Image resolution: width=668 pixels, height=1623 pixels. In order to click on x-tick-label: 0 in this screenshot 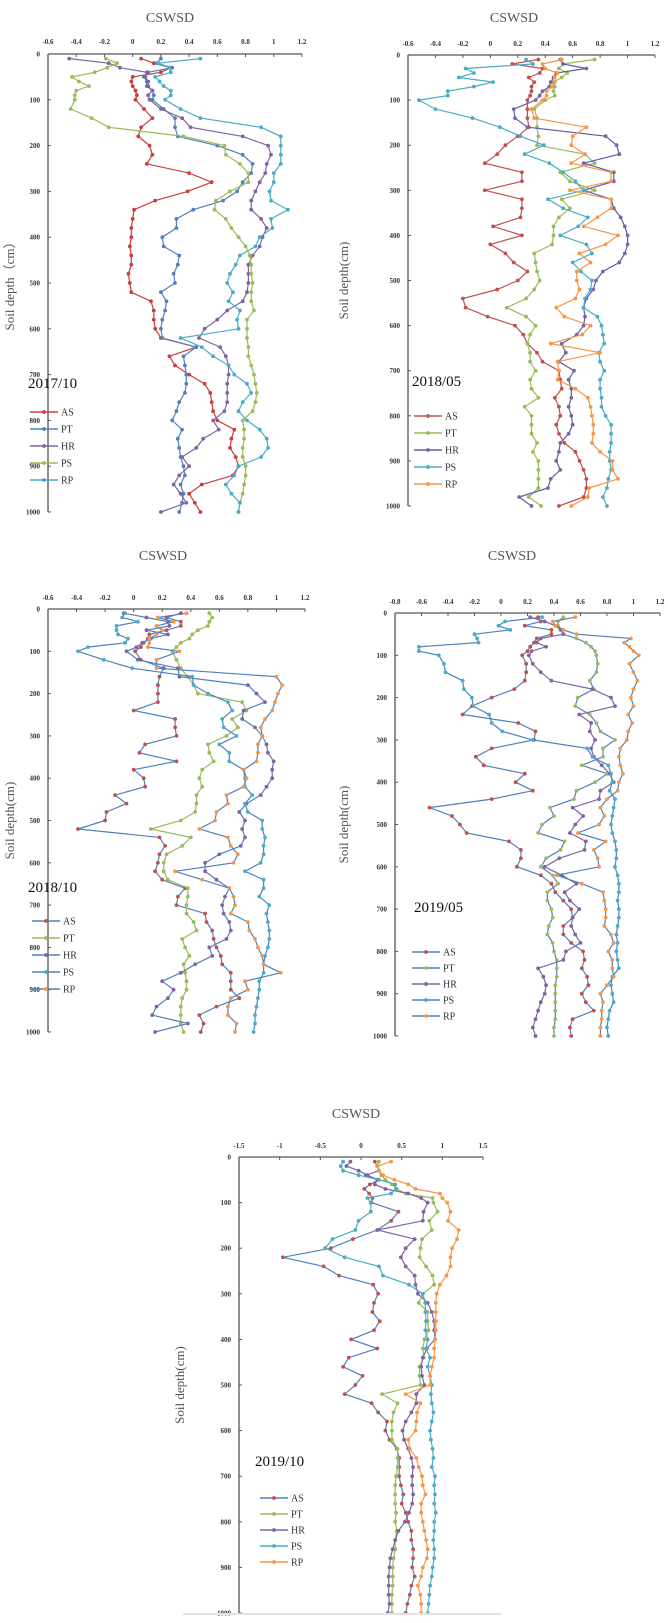, I will do `click(133, 42)`.